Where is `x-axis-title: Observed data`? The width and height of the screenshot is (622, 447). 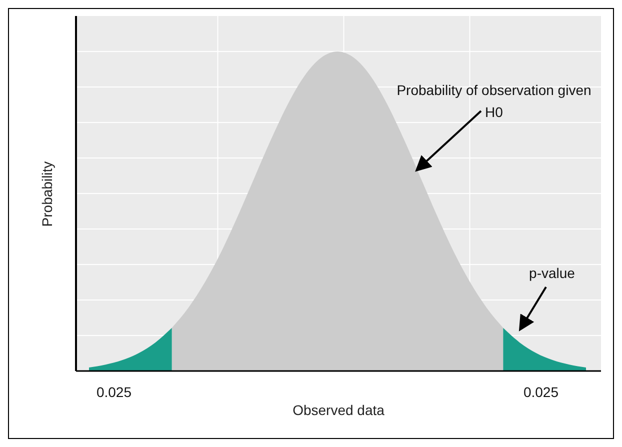
x-axis-title: Observed data is located at coordinates (338, 410).